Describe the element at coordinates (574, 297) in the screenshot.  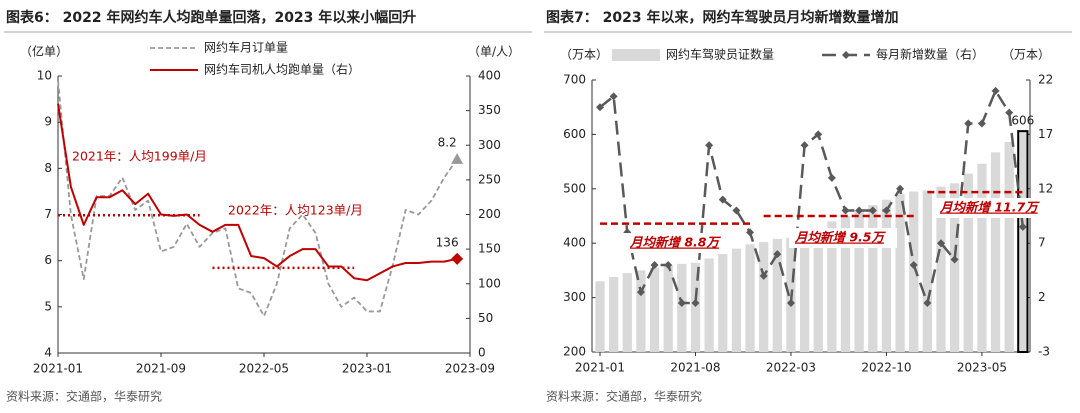
I see `y-tick-label: 300` at that location.